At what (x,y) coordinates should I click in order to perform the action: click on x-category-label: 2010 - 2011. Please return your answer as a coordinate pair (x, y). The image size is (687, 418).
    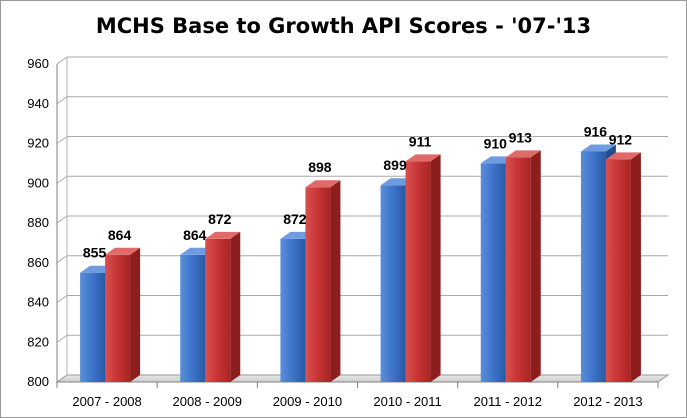
    Looking at the image, I should click on (407, 401).